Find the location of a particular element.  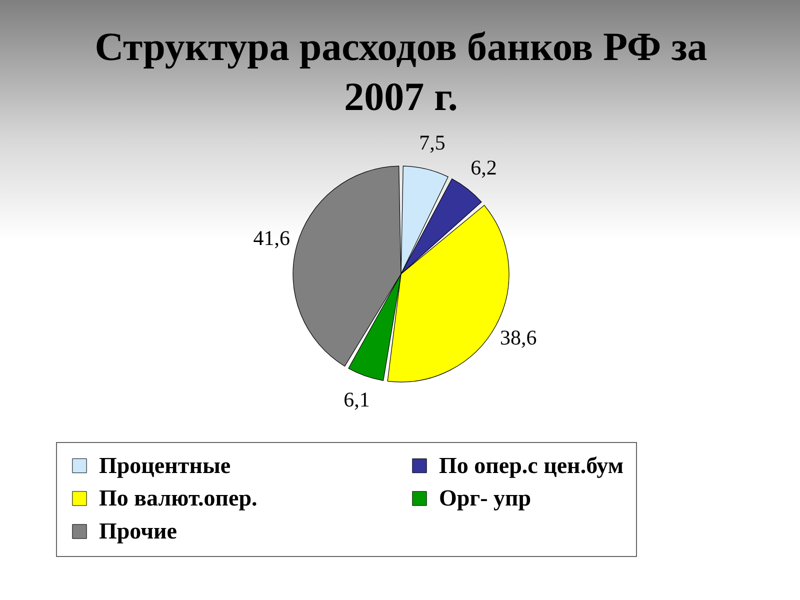

legend-label: По валют.опер. is located at coordinates (178, 498).